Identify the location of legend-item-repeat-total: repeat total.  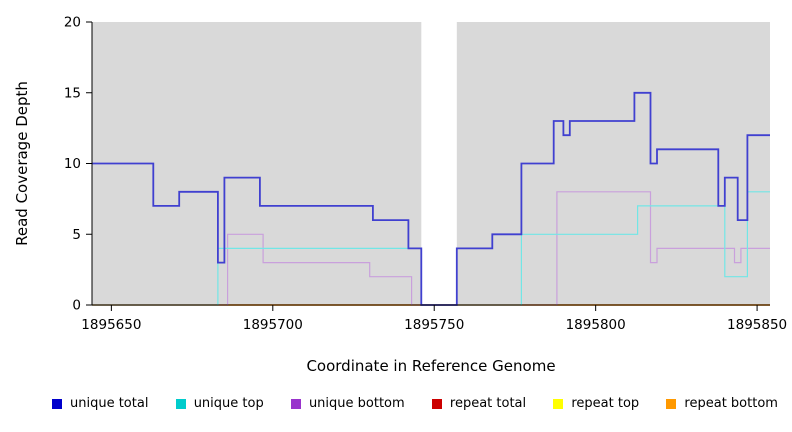
(479, 403).